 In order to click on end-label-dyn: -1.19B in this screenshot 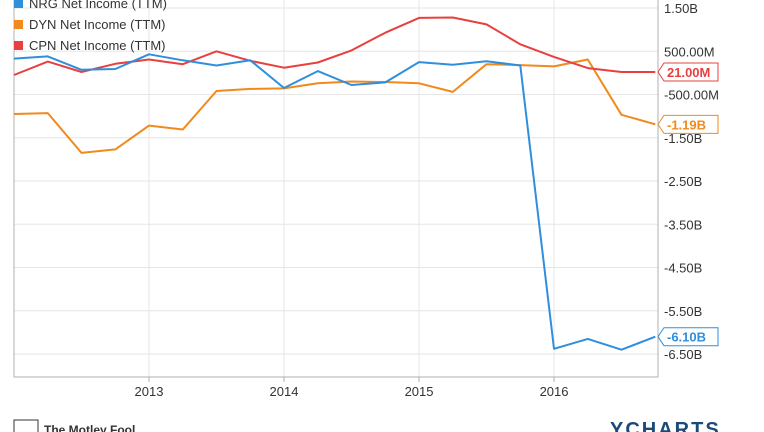, I will do `click(688, 124)`.